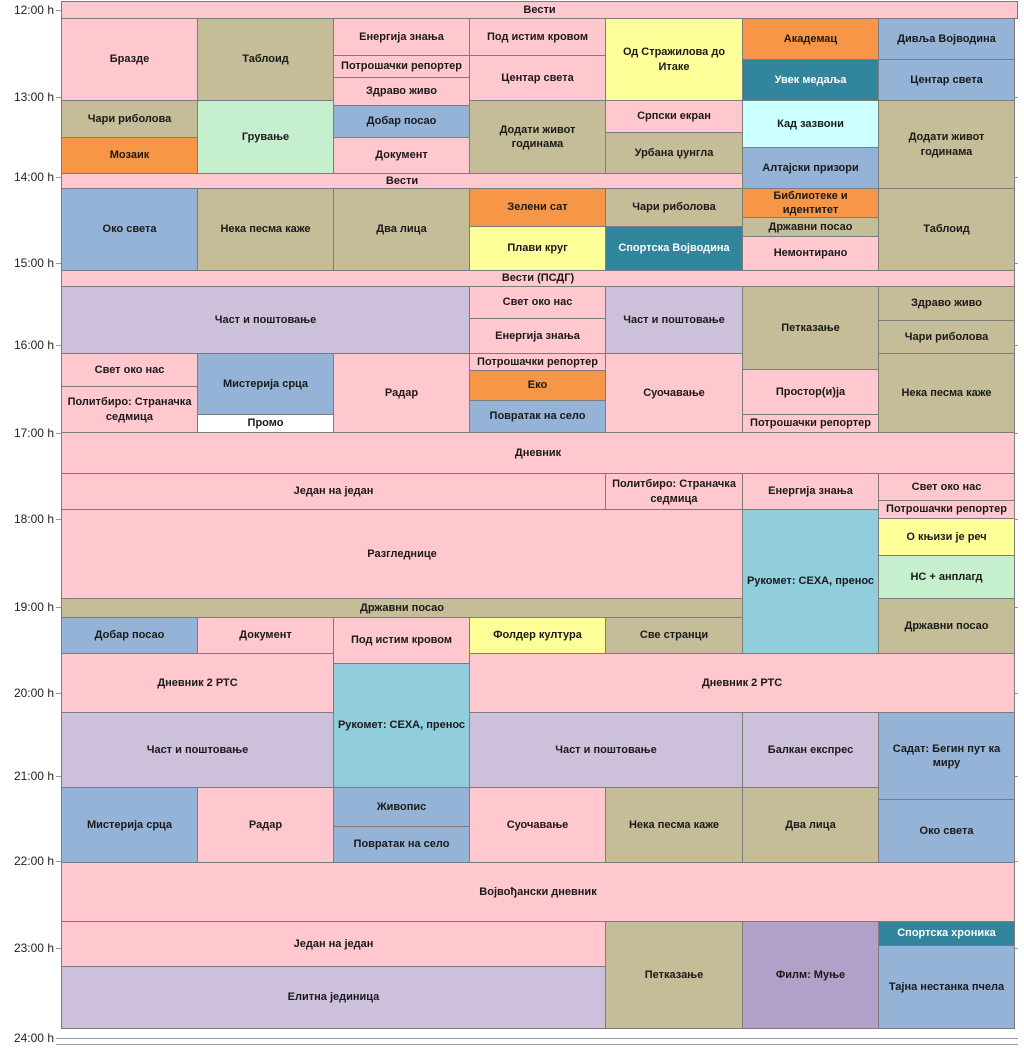  What do you see at coordinates (538, 892) in the screenshot?
I see `program-cell: Војвођански дневник` at bounding box center [538, 892].